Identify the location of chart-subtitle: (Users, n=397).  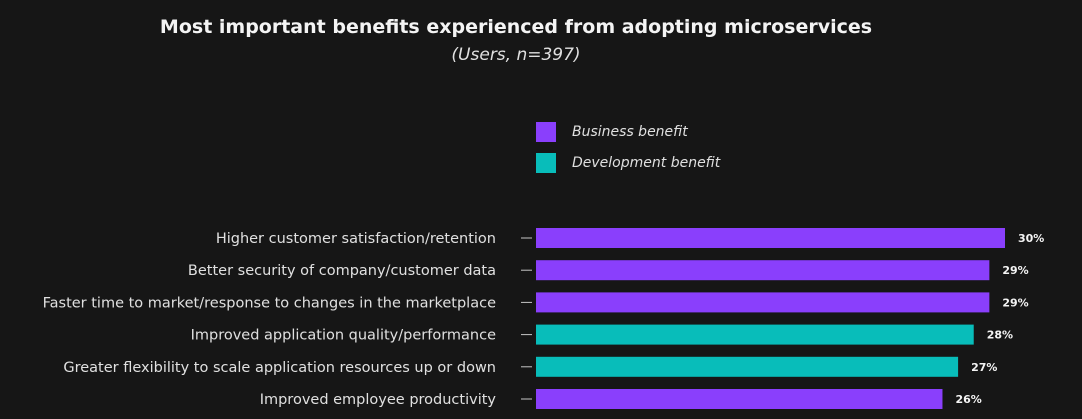
(516, 55).